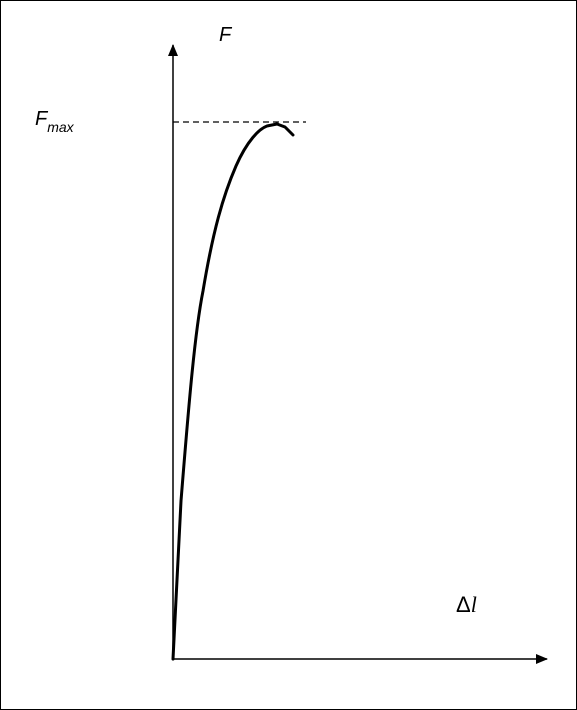 Image resolution: width=577 pixels, height=710 pixels. What do you see at coordinates (42, 119) in the screenshot?
I see `fmax-label-base: F` at bounding box center [42, 119].